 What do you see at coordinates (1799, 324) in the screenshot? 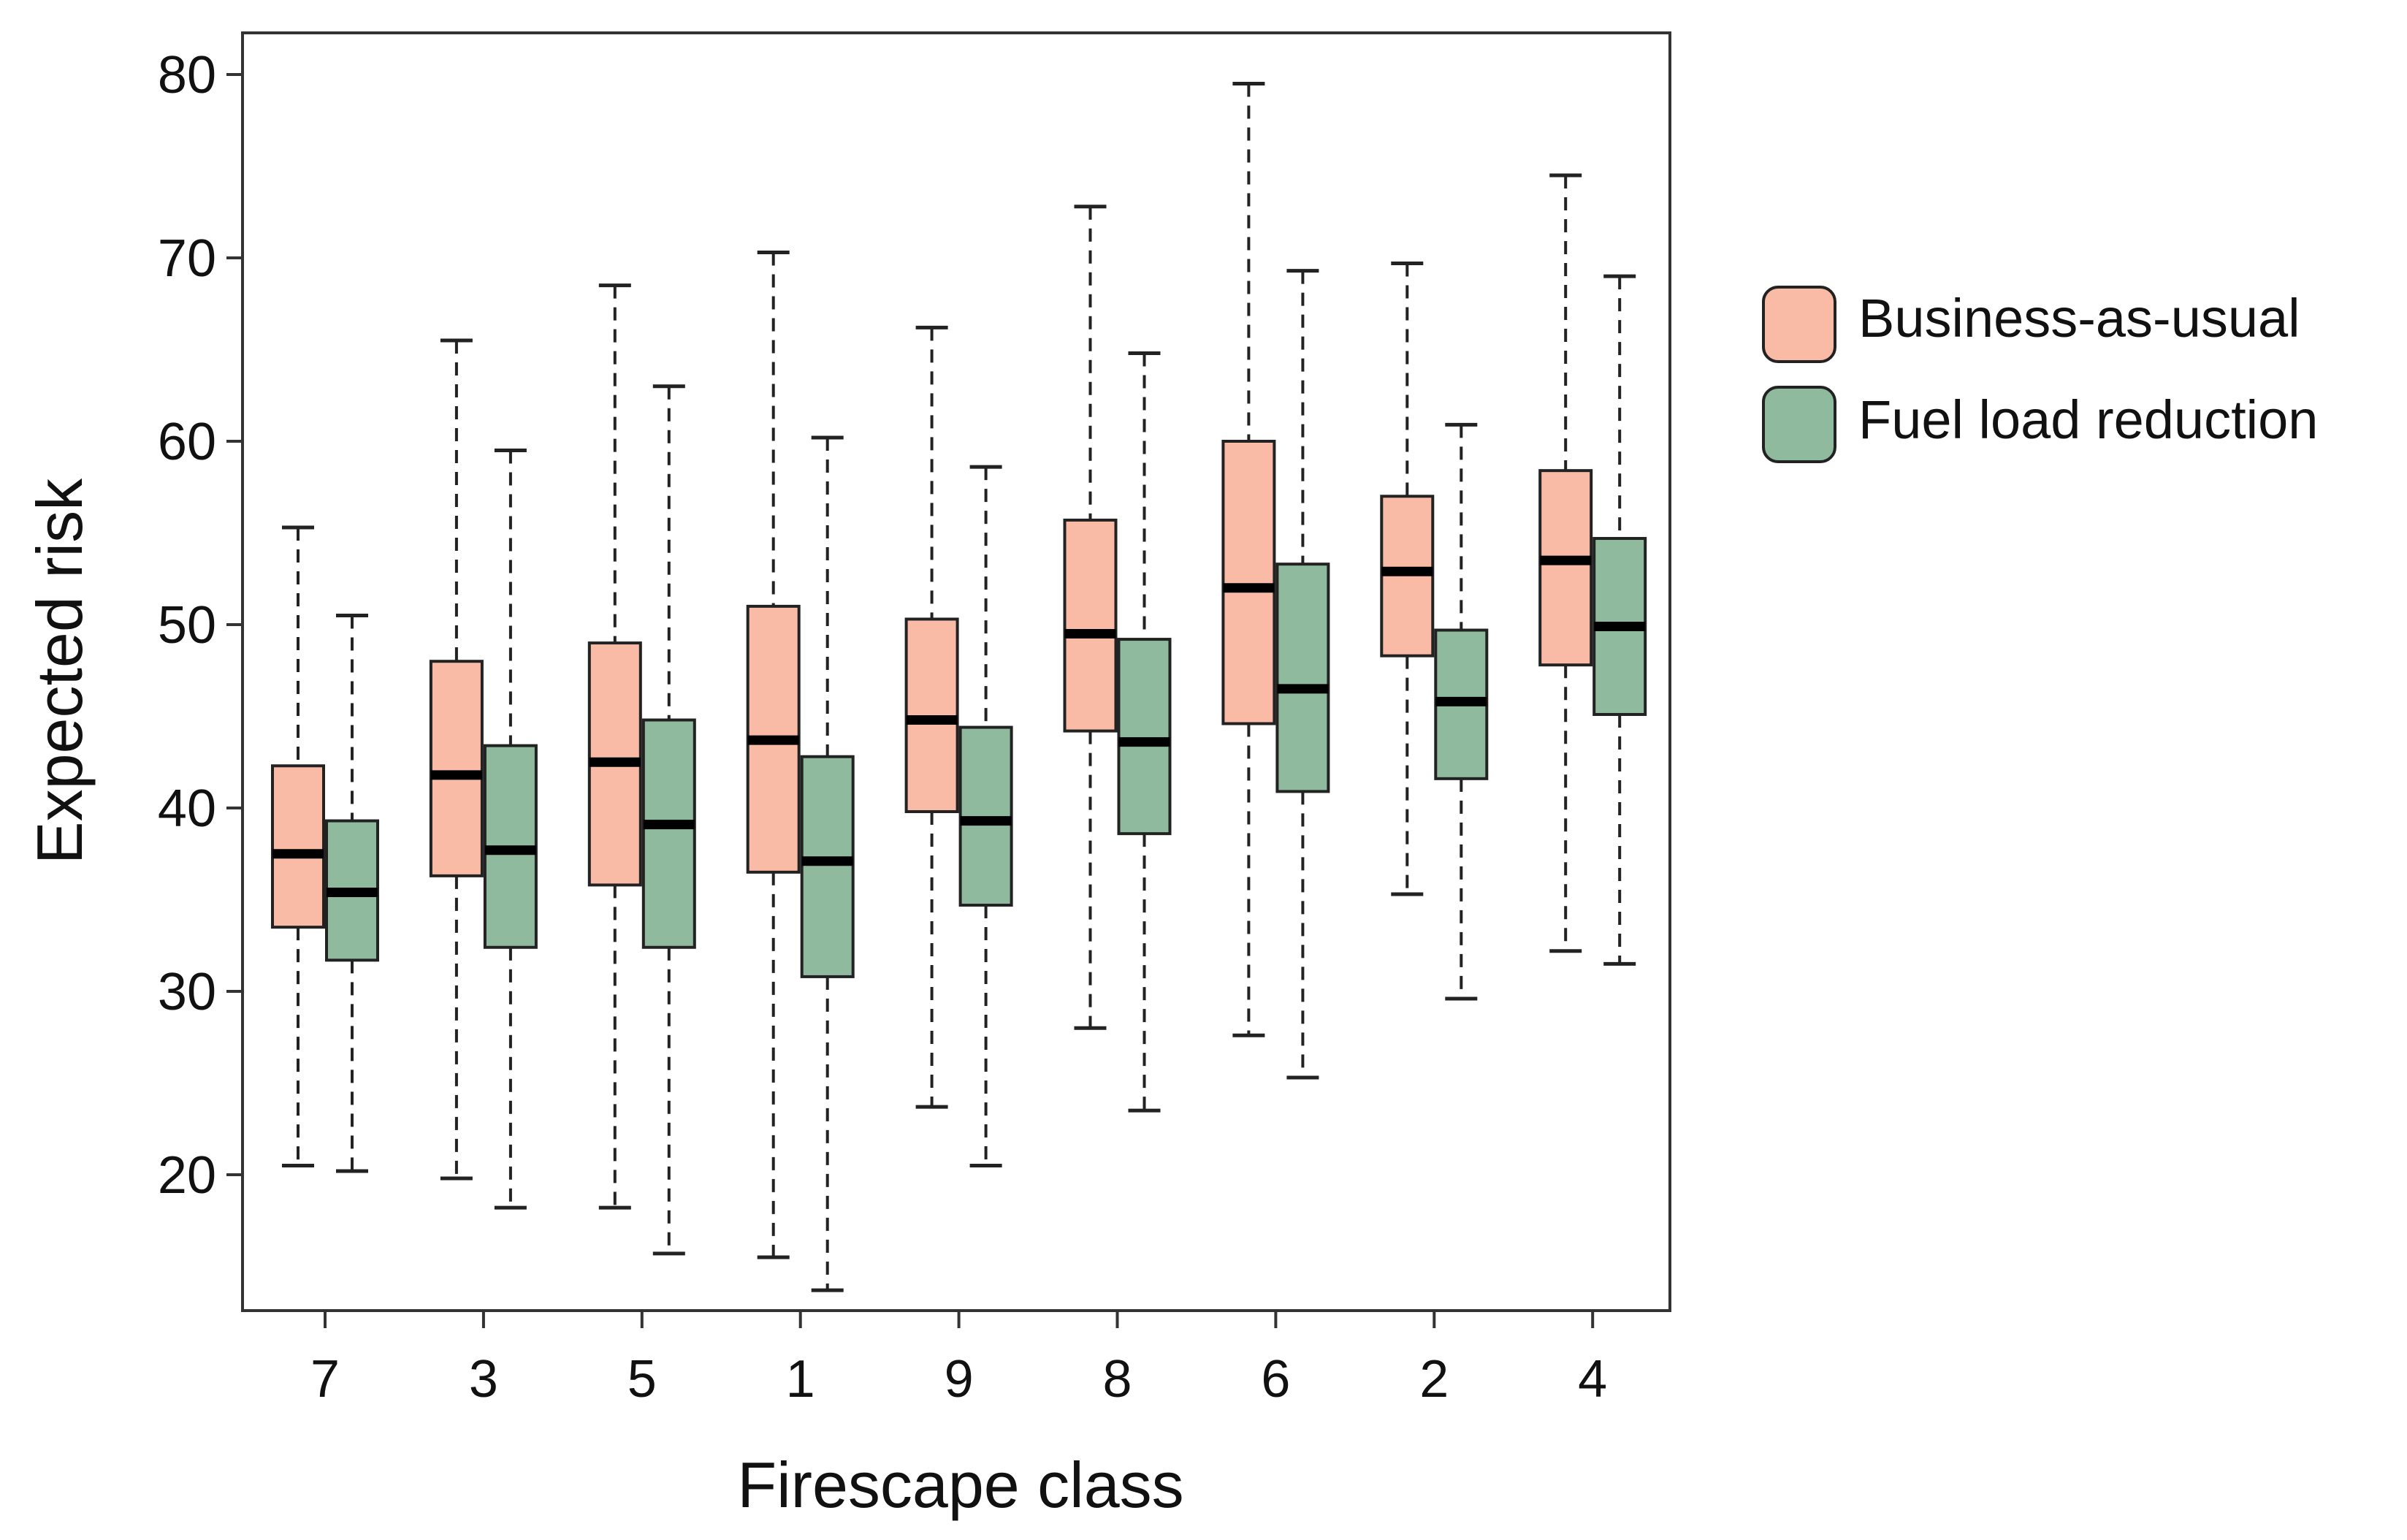
I see `legend-swatch-business-as-usual` at bounding box center [1799, 324].